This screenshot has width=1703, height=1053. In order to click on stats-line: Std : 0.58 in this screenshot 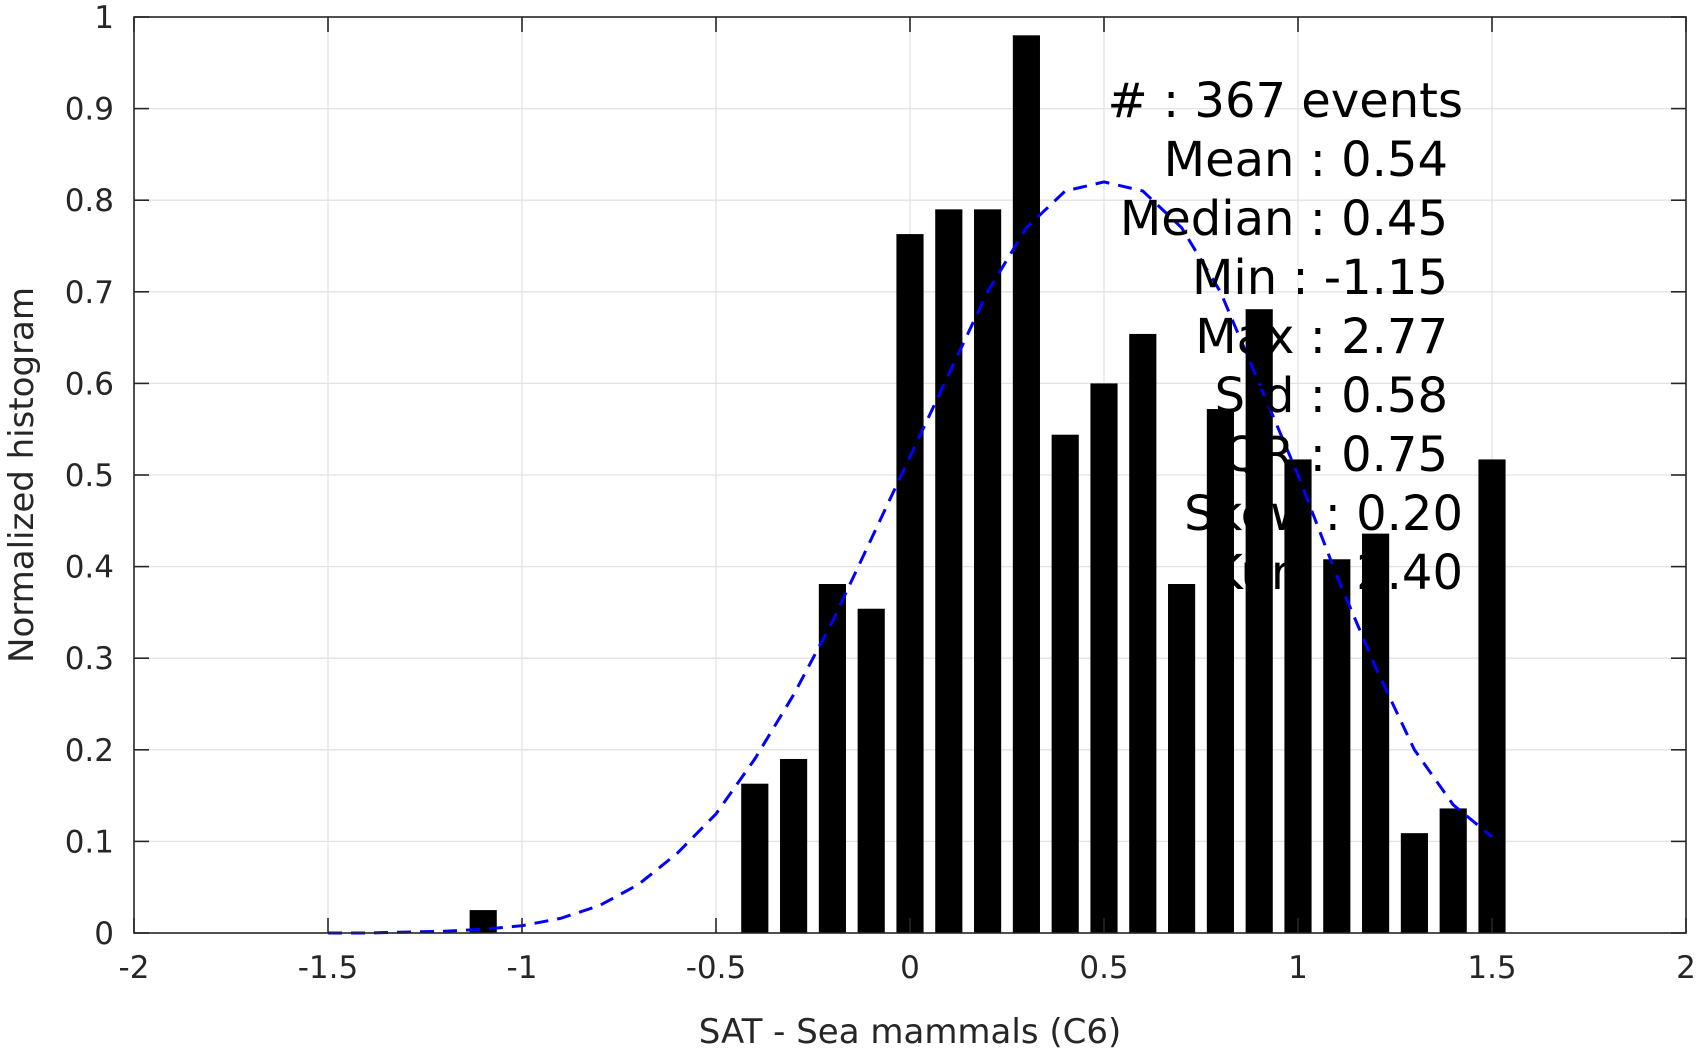, I will do `click(1331, 396)`.